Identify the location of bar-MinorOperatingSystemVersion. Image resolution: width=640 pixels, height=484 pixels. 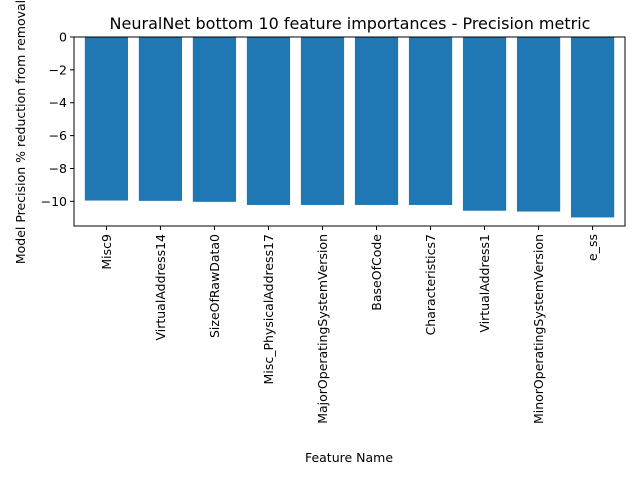
(538, 124).